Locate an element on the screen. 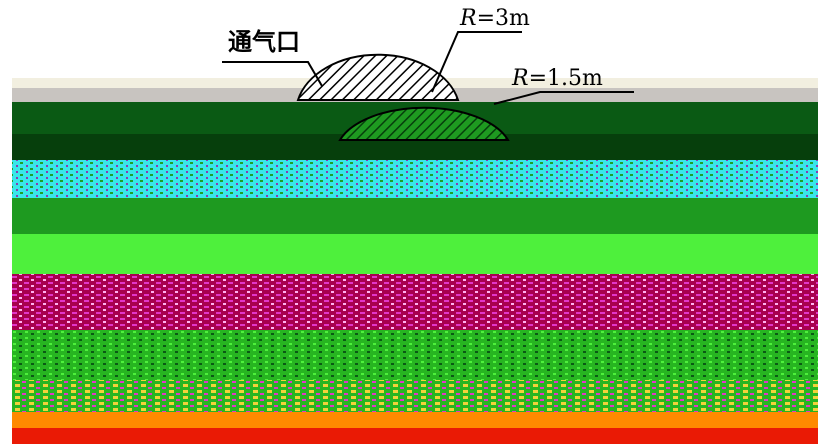 The image size is (818, 444). r3-leader is located at coordinates (476, 62).